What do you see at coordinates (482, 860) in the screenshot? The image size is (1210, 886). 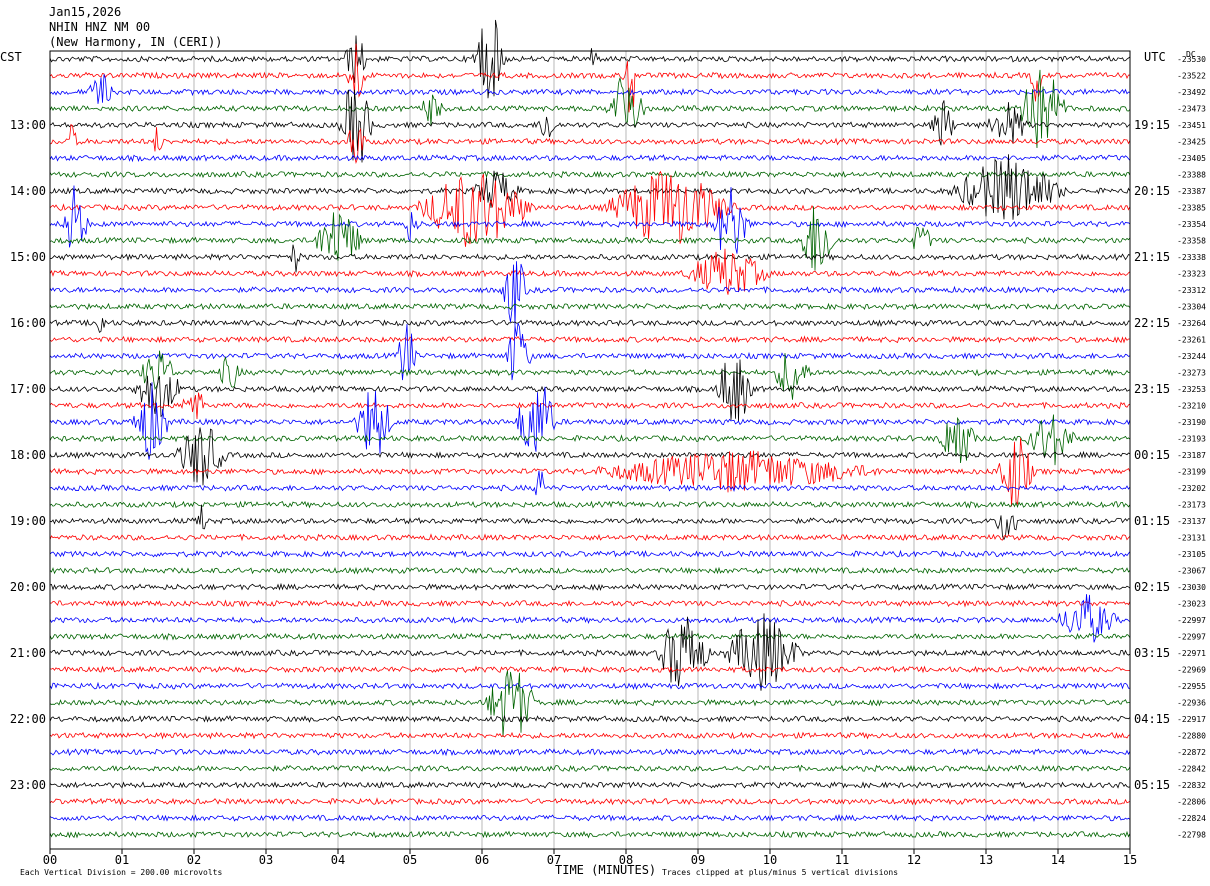 I see `x-tick-label: 06` at bounding box center [482, 860].